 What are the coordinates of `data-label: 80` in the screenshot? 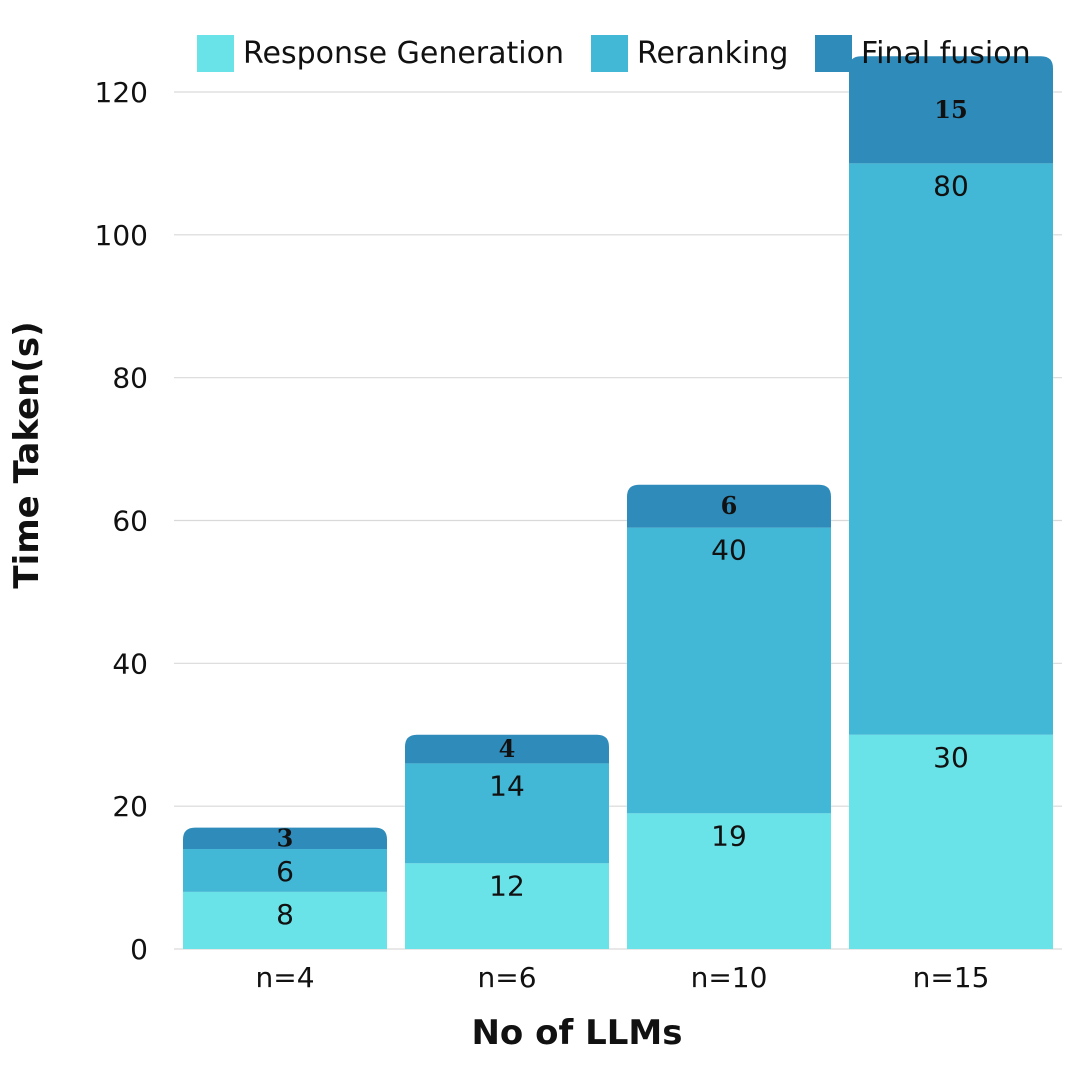 It's located at (951, 185).